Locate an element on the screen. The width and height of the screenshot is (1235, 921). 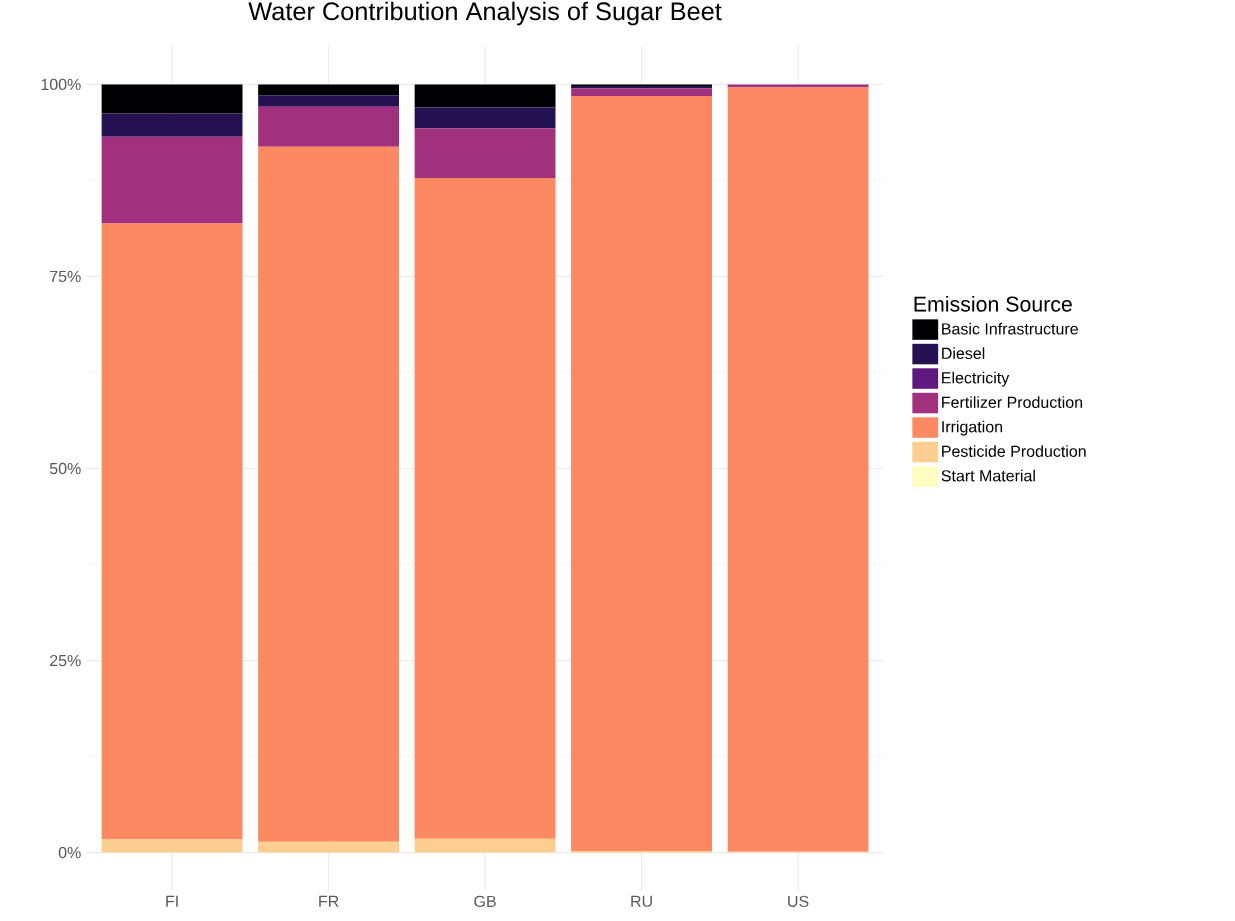
chart-title: Water Contribution Analysis of Sugar Beet is located at coordinates (485, 13).